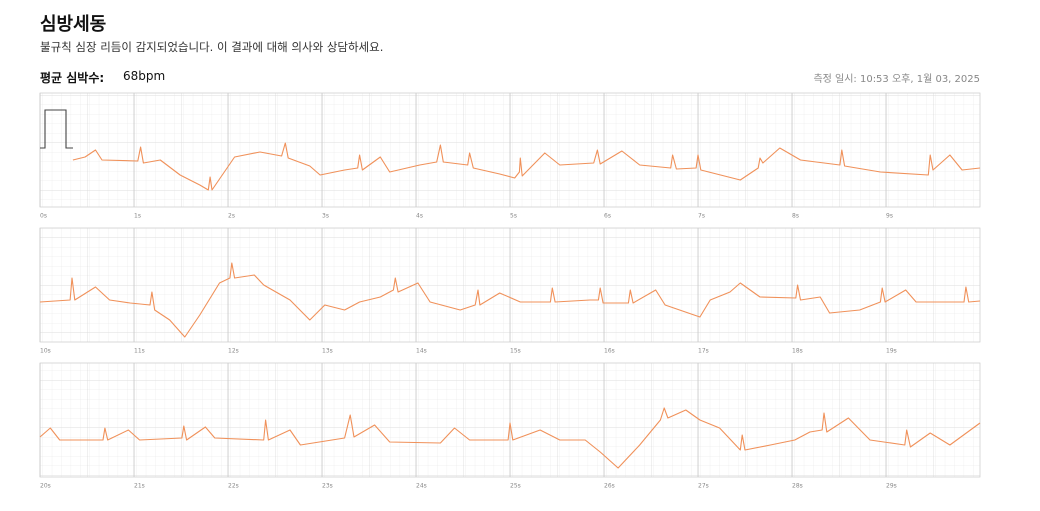 The height and width of the screenshot is (511, 1040). Describe the element at coordinates (515, 486) in the screenshot. I see `x-tick-label: 25s` at that location.